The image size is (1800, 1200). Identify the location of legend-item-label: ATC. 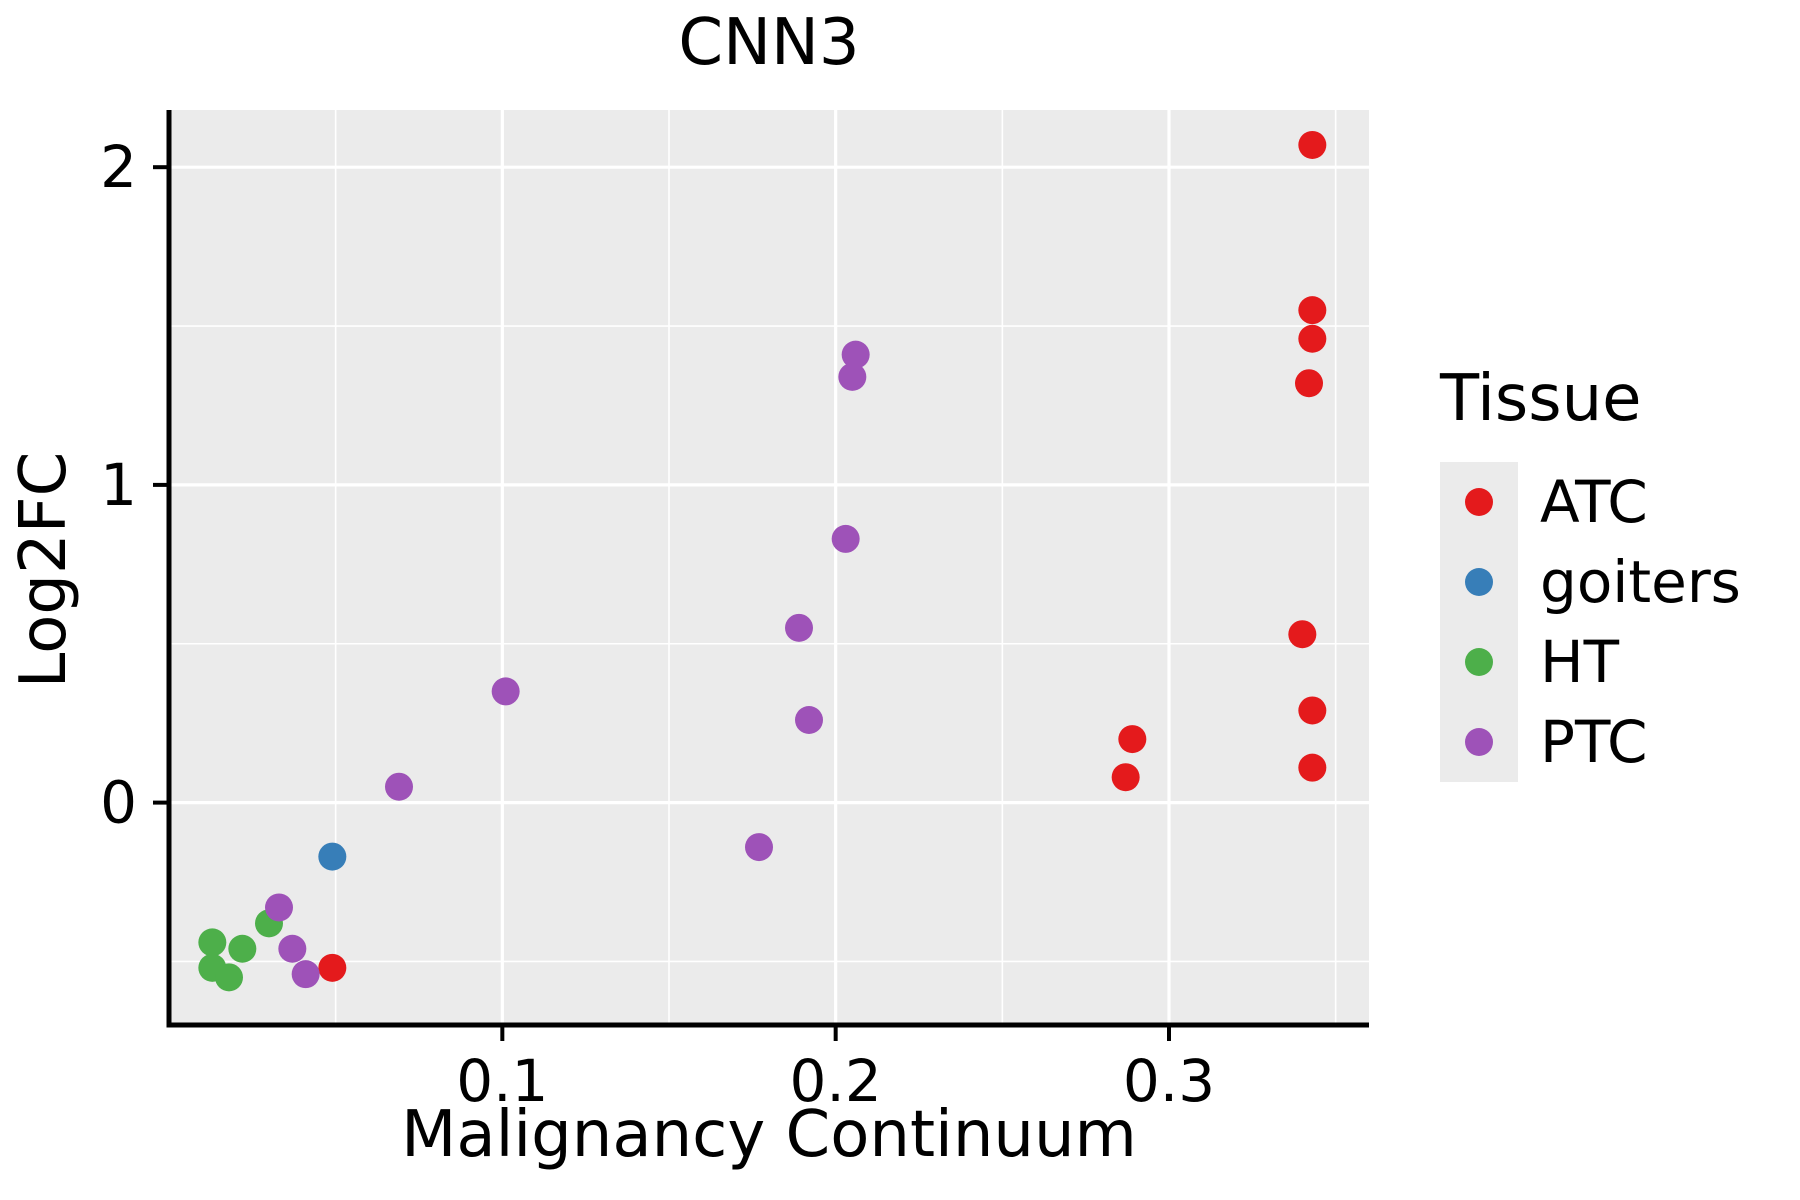
(1594, 502).